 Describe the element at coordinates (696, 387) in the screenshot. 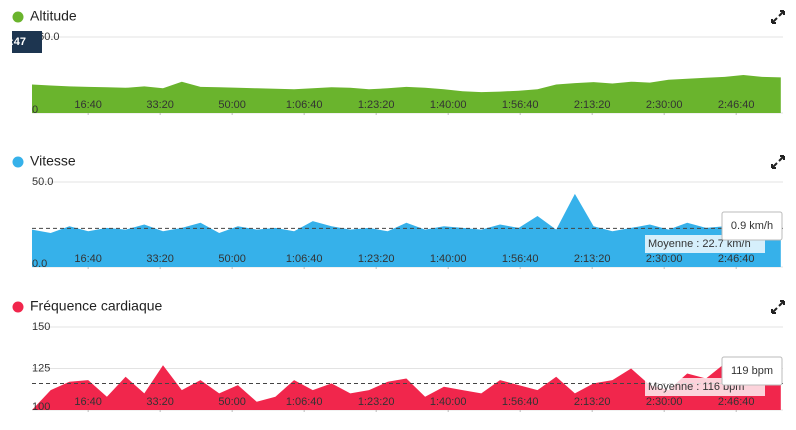

I see `average-label: Moyenne : 116 bpm` at that location.